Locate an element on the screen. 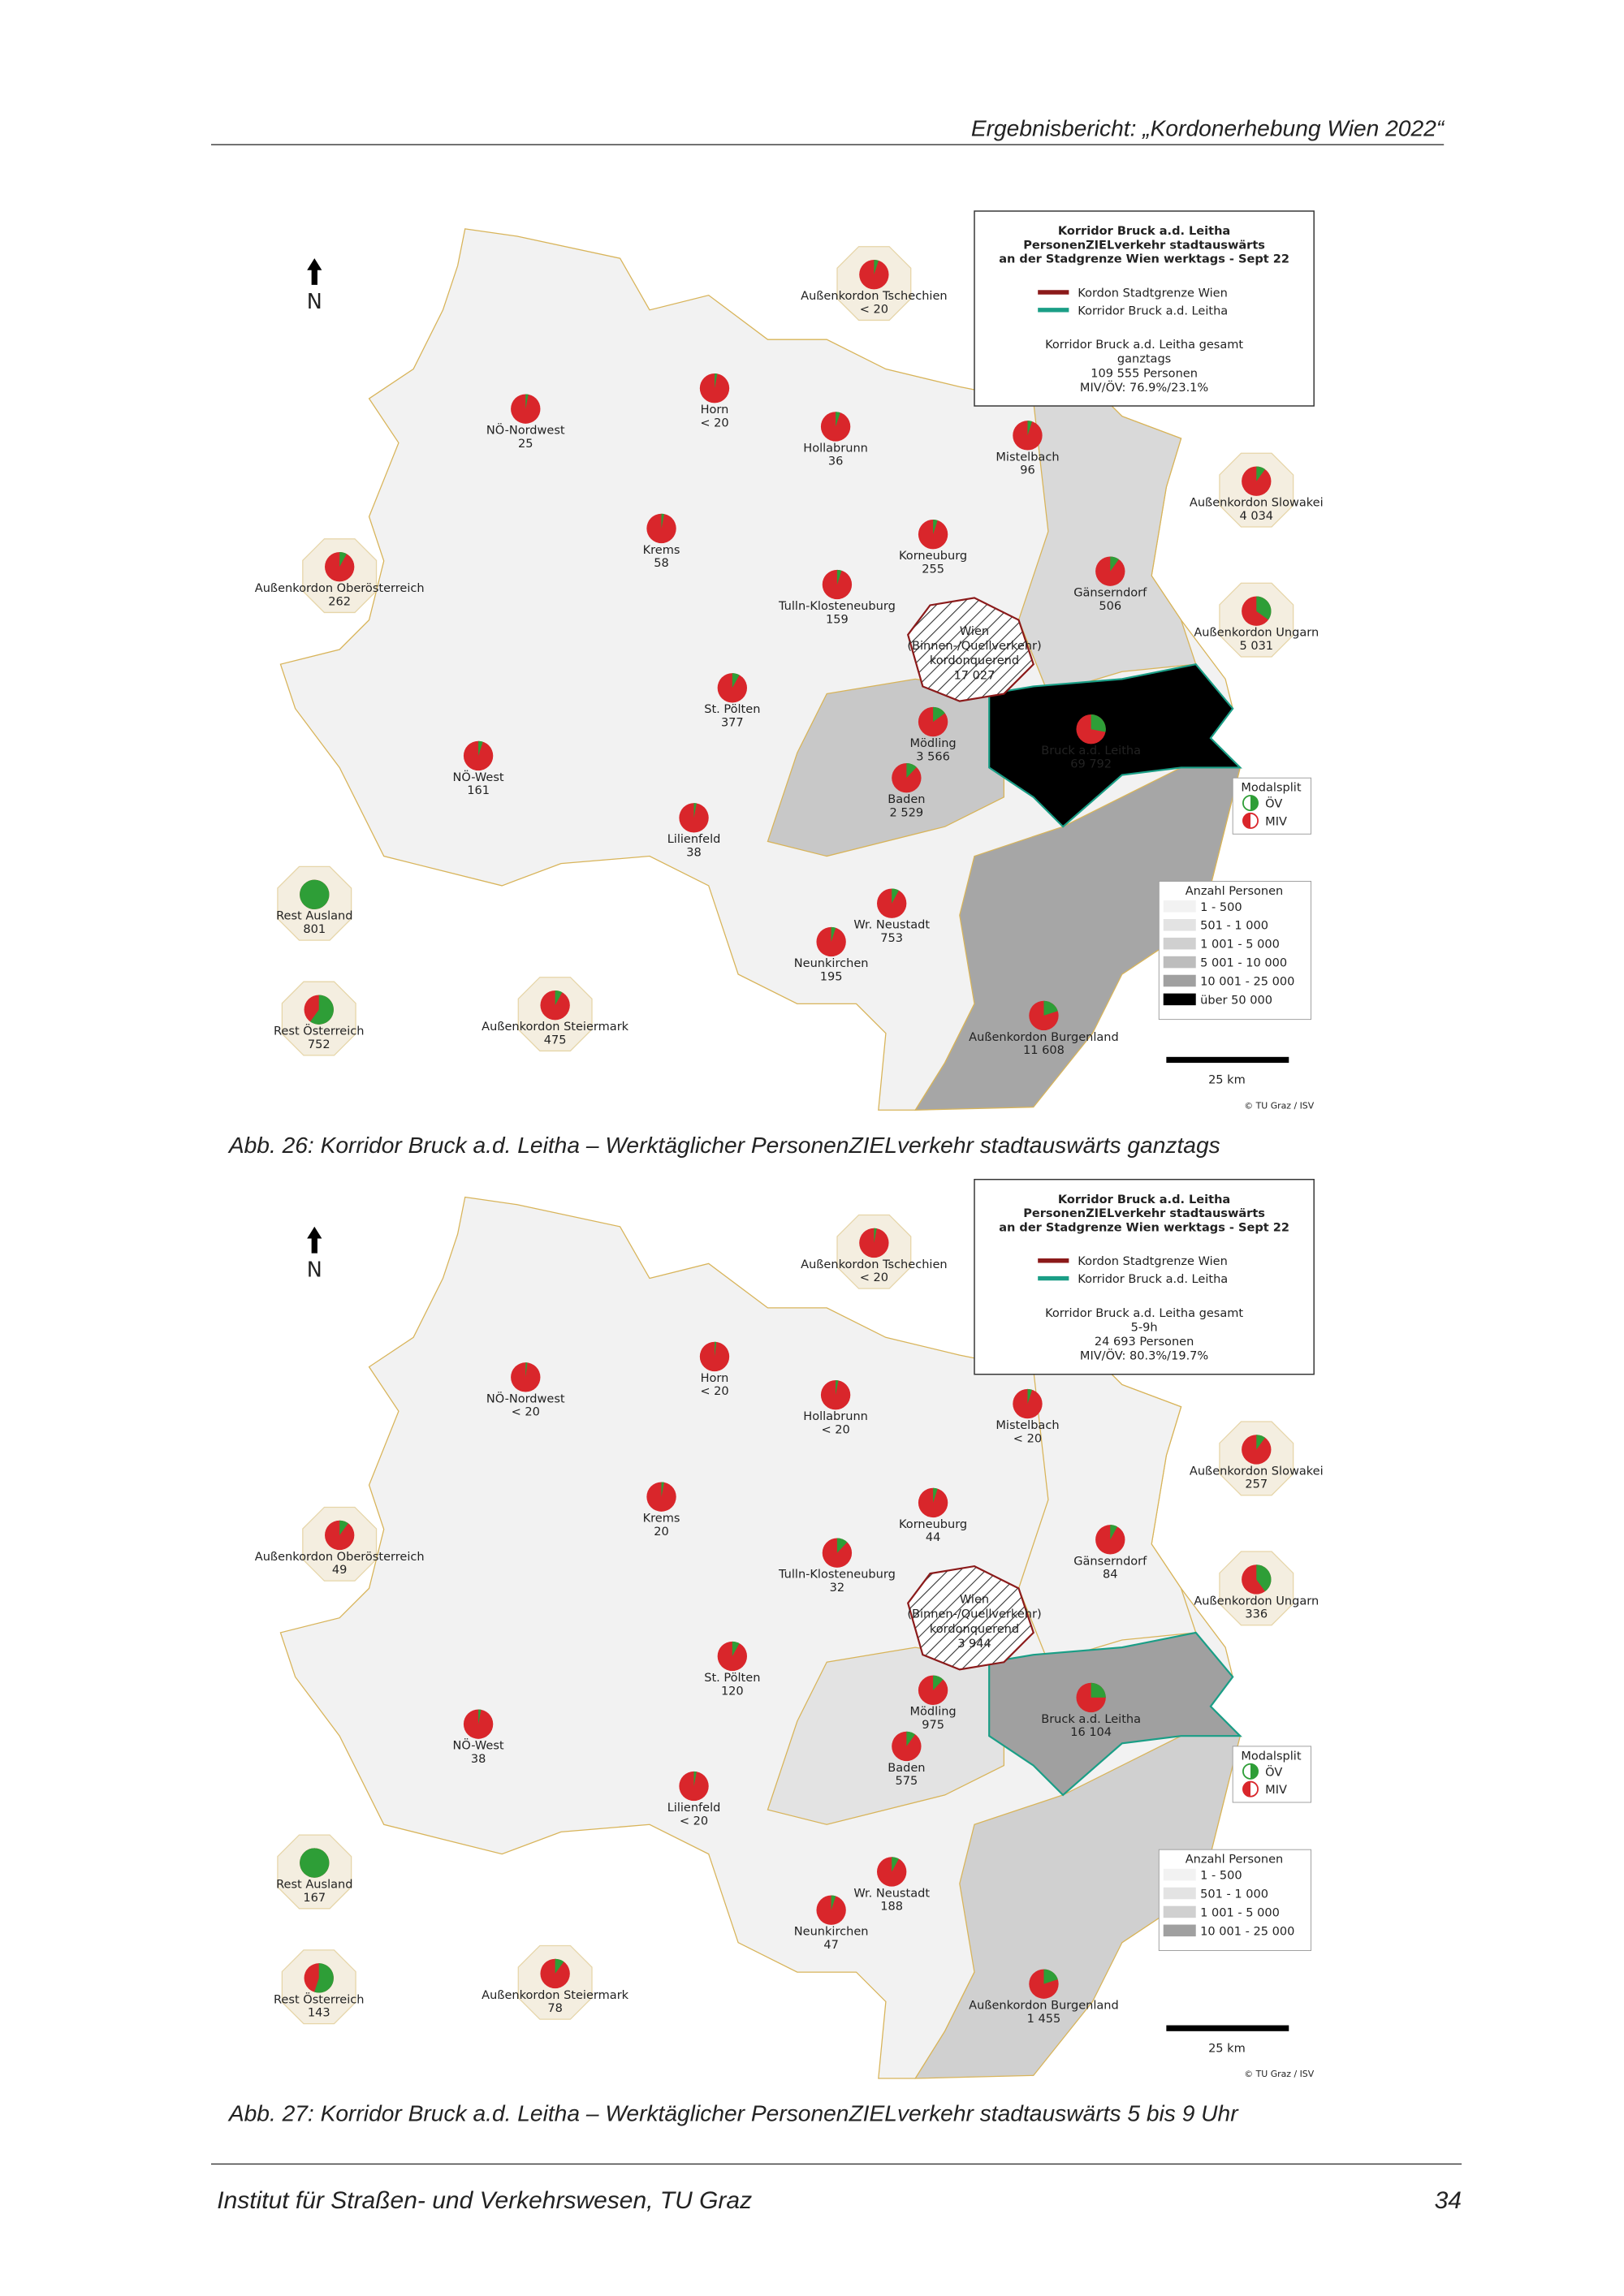 The image size is (1624, 2296). region-name: Mödling is located at coordinates (934, 743).